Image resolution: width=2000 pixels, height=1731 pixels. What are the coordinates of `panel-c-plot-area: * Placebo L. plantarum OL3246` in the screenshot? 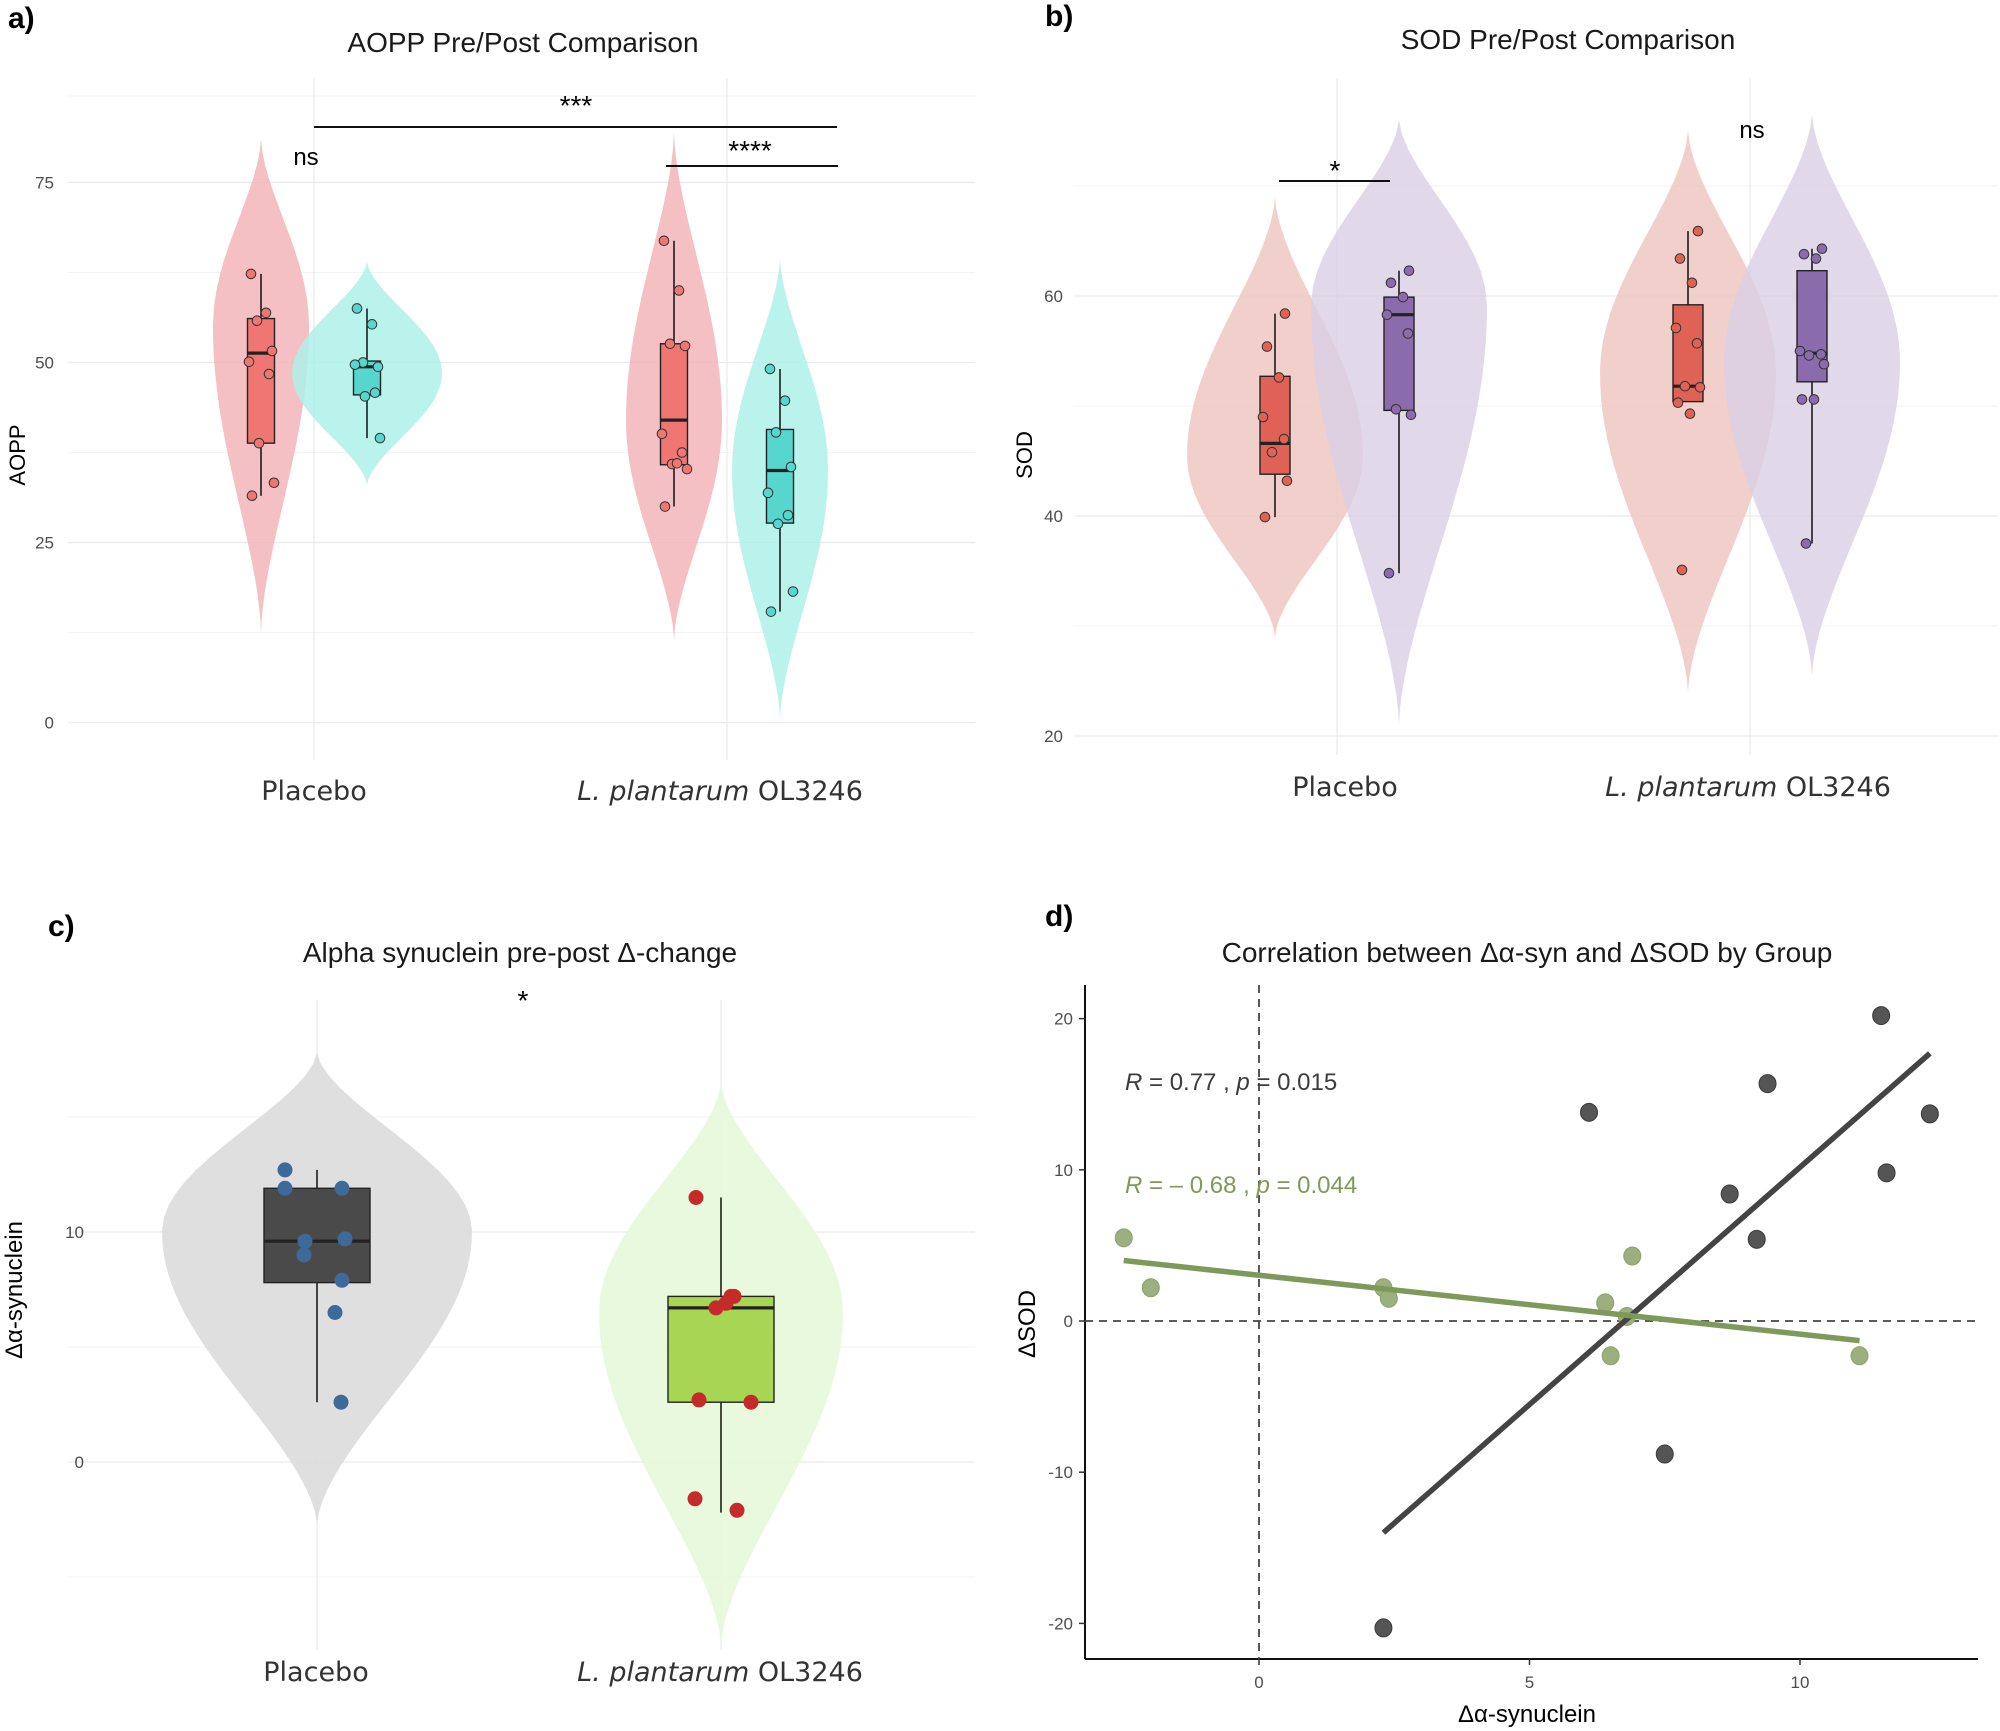 It's located at (512, 1336).